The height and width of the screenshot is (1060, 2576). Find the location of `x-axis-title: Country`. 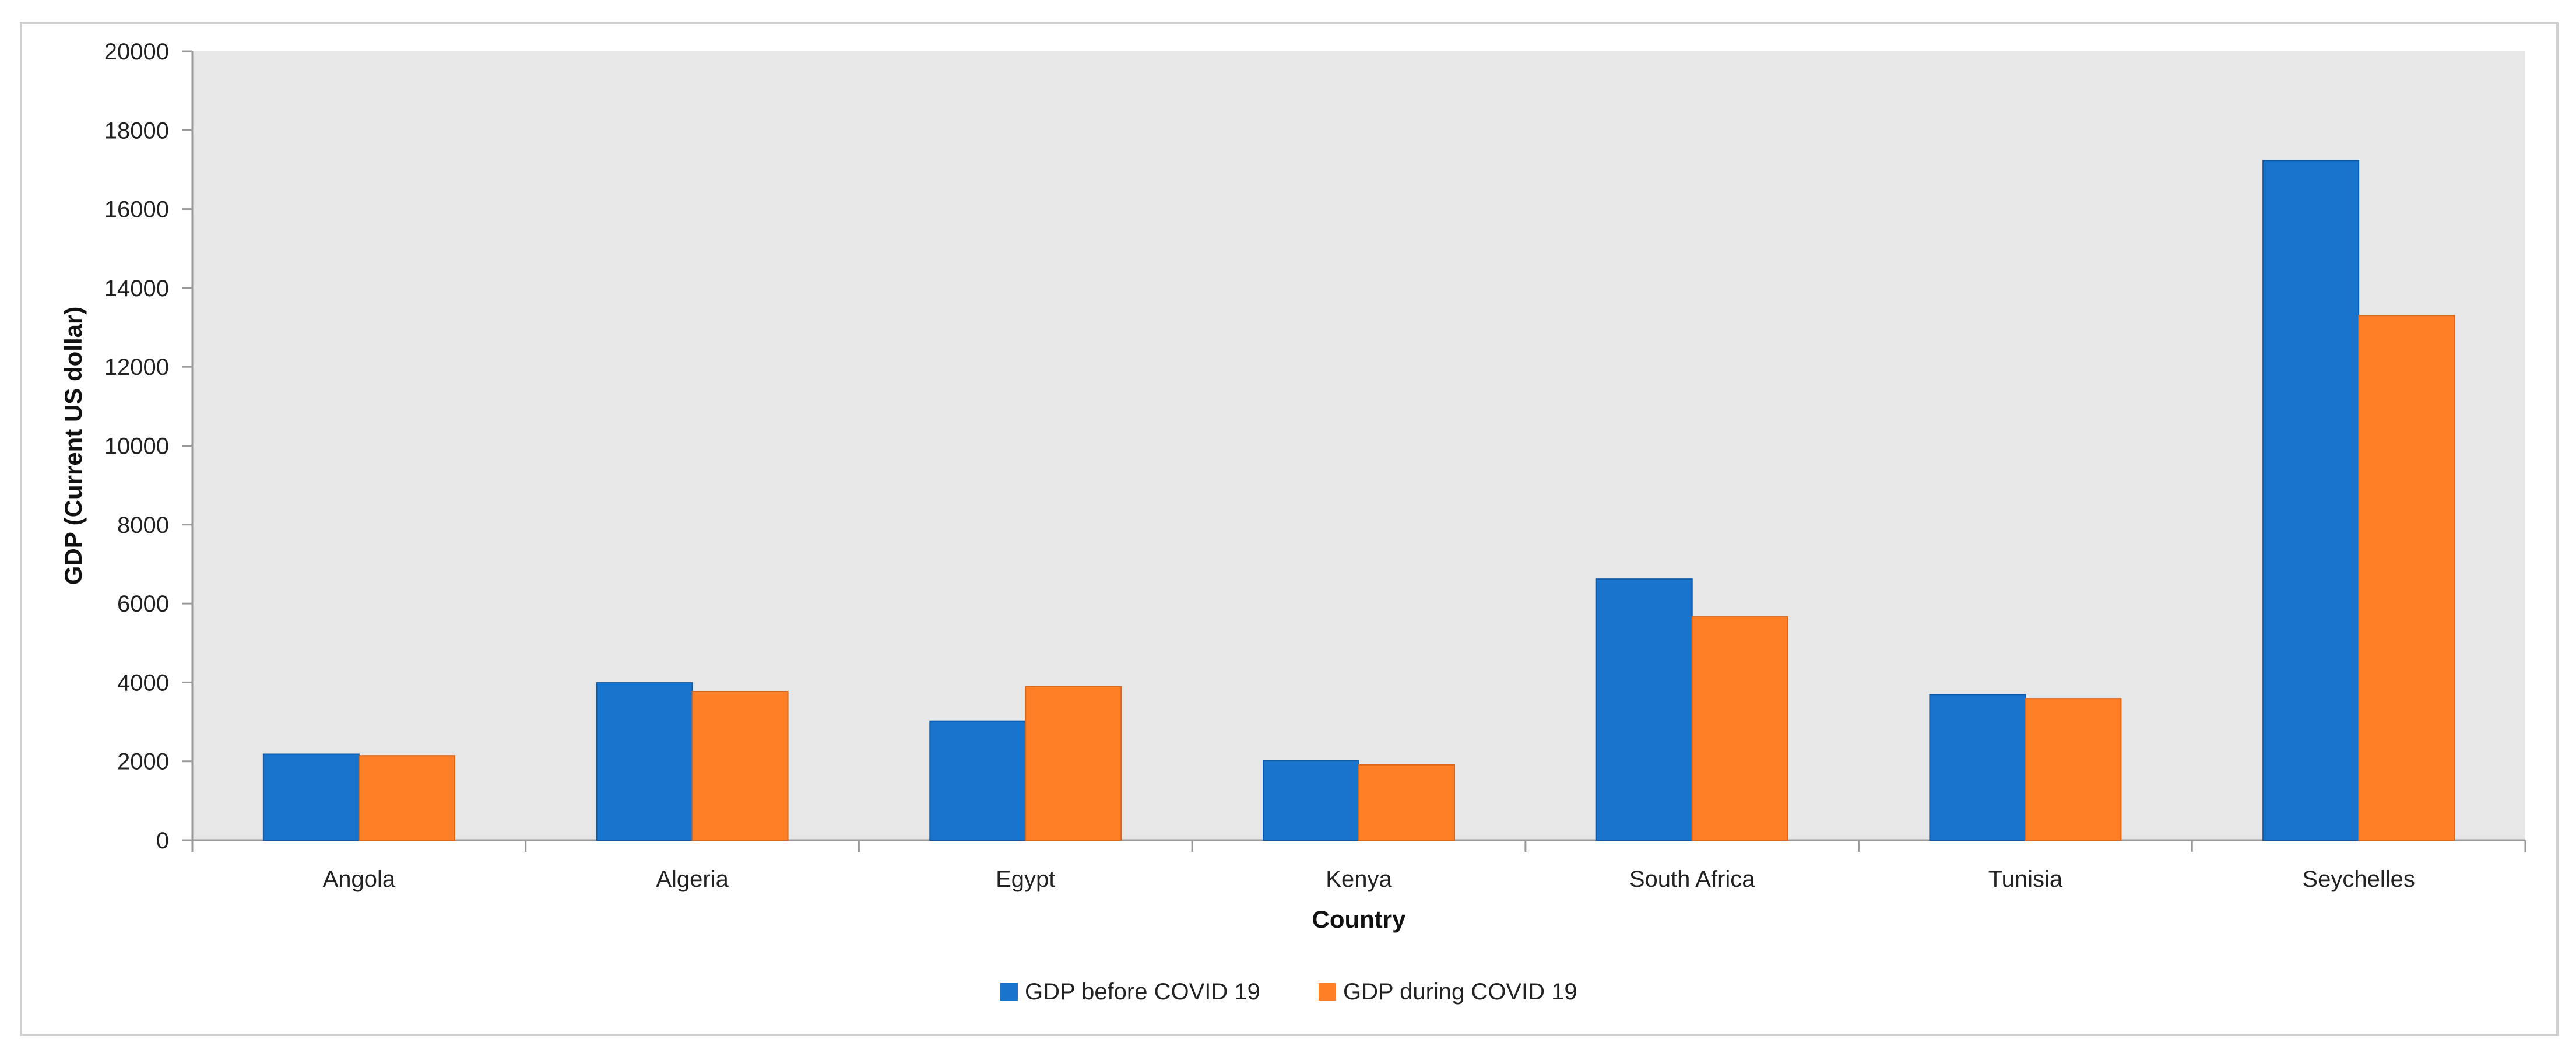

x-axis-title: Country is located at coordinates (1359, 919).